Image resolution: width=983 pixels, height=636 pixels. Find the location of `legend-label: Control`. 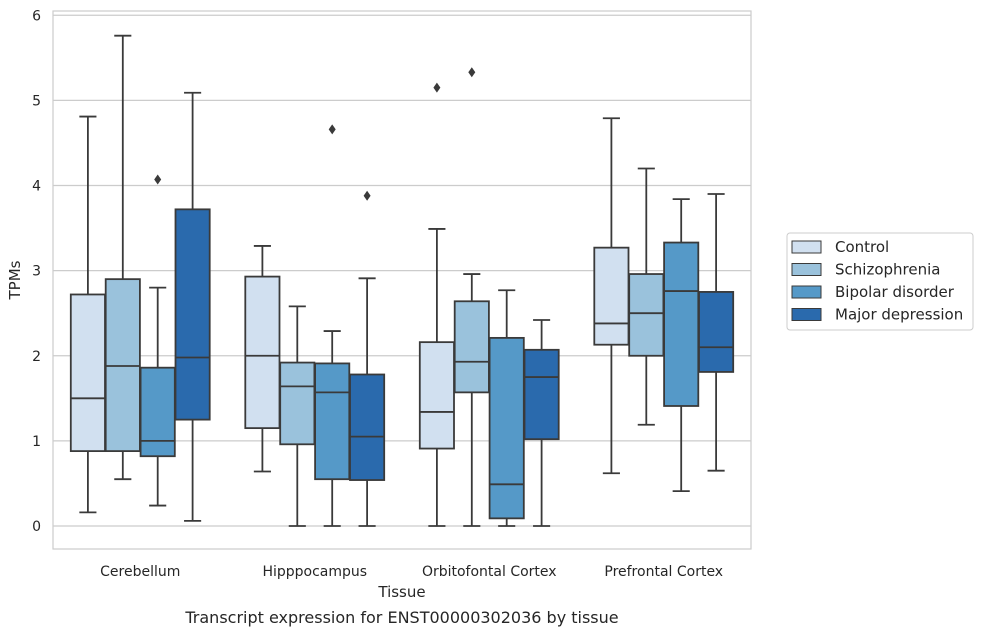

legend-label: Control is located at coordinates (862, 247).